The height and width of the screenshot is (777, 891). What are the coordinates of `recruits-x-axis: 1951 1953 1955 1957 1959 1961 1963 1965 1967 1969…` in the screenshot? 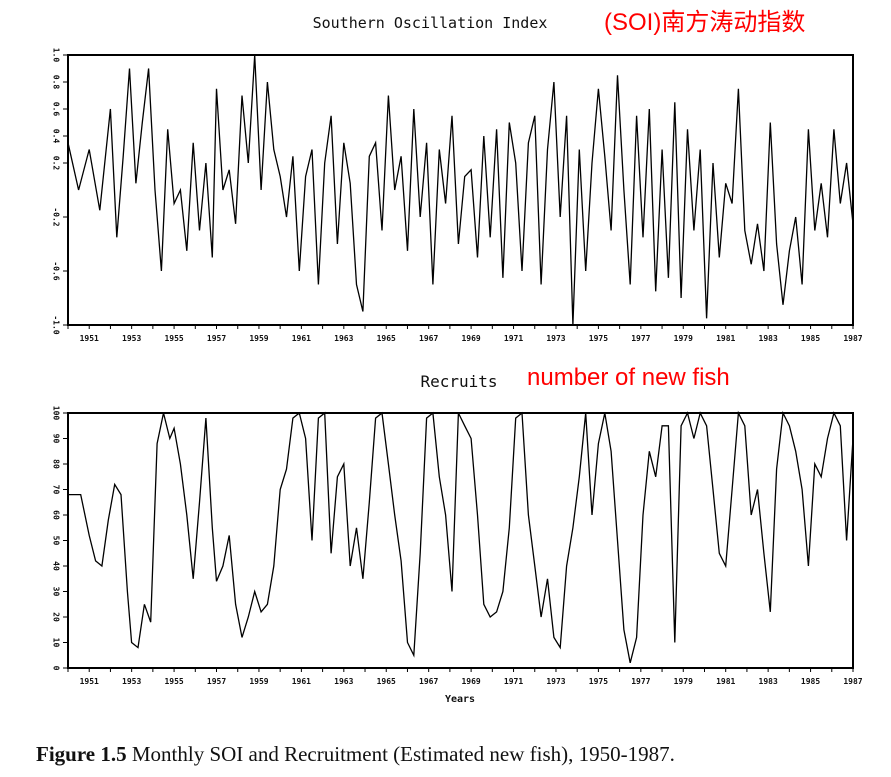 It's located at (465, 677).